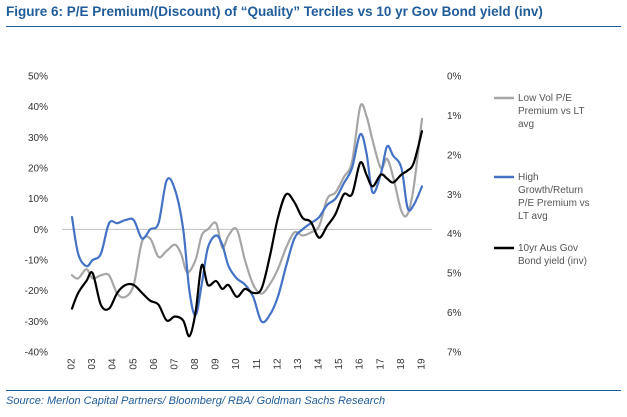 The height and width of the screenshot is (417, 627). Describe the element at coordinates (313, 390) in the screenshot. I see `source-divider` at that location.